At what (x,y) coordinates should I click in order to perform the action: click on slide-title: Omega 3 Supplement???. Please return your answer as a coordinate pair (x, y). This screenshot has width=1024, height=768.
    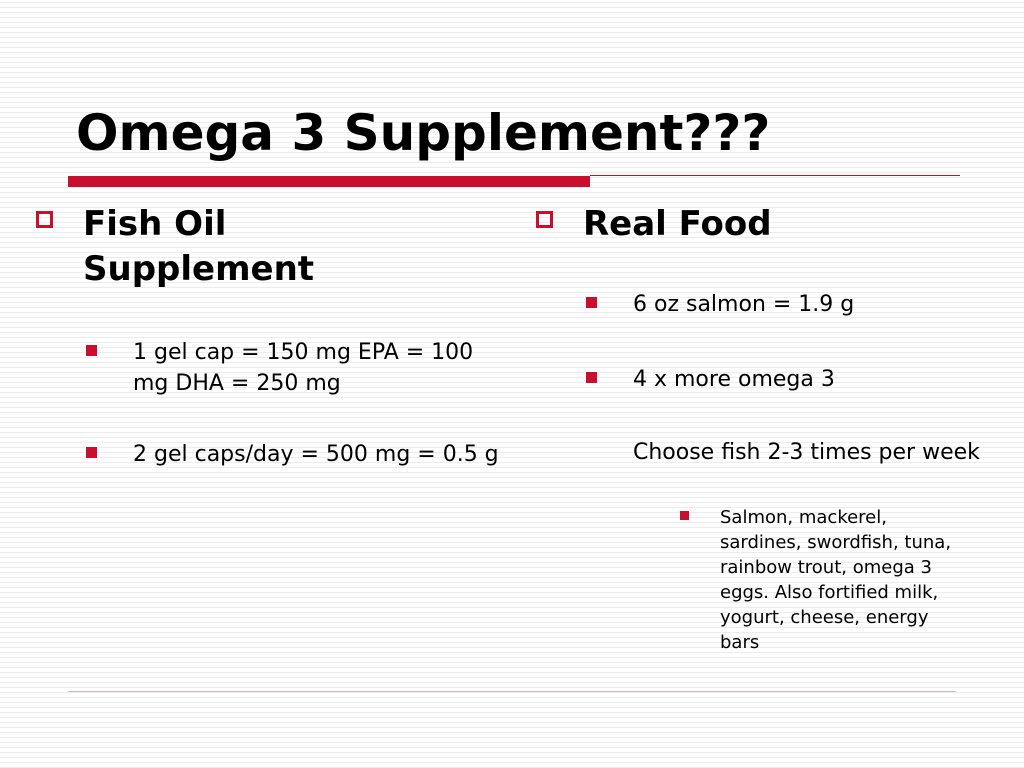
    Looking at the image, I should click on (423, 133).